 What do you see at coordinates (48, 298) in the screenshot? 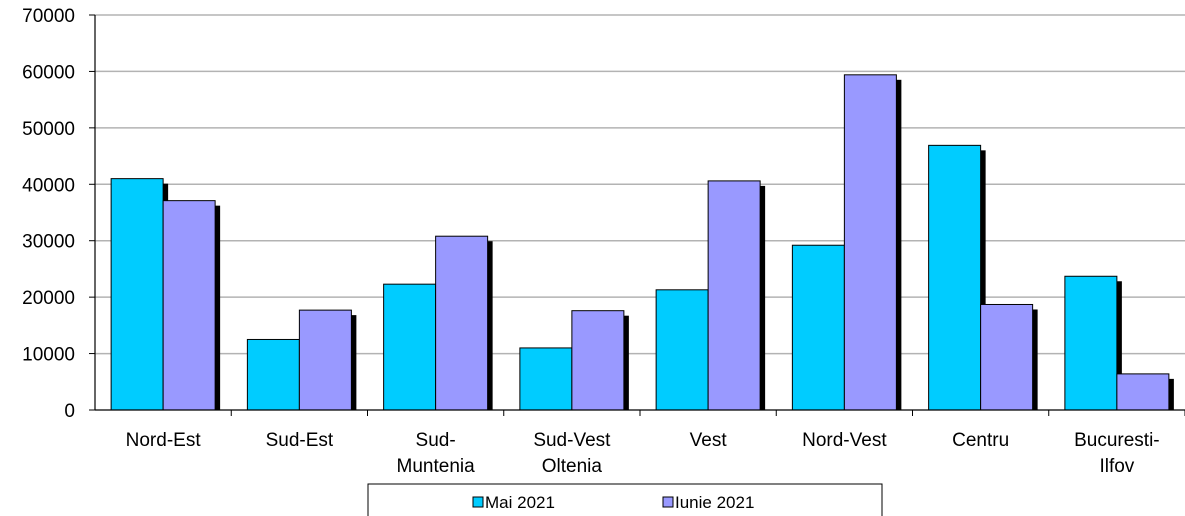
I see `y-tick-label: 20000` at bounding box center [48, 298].